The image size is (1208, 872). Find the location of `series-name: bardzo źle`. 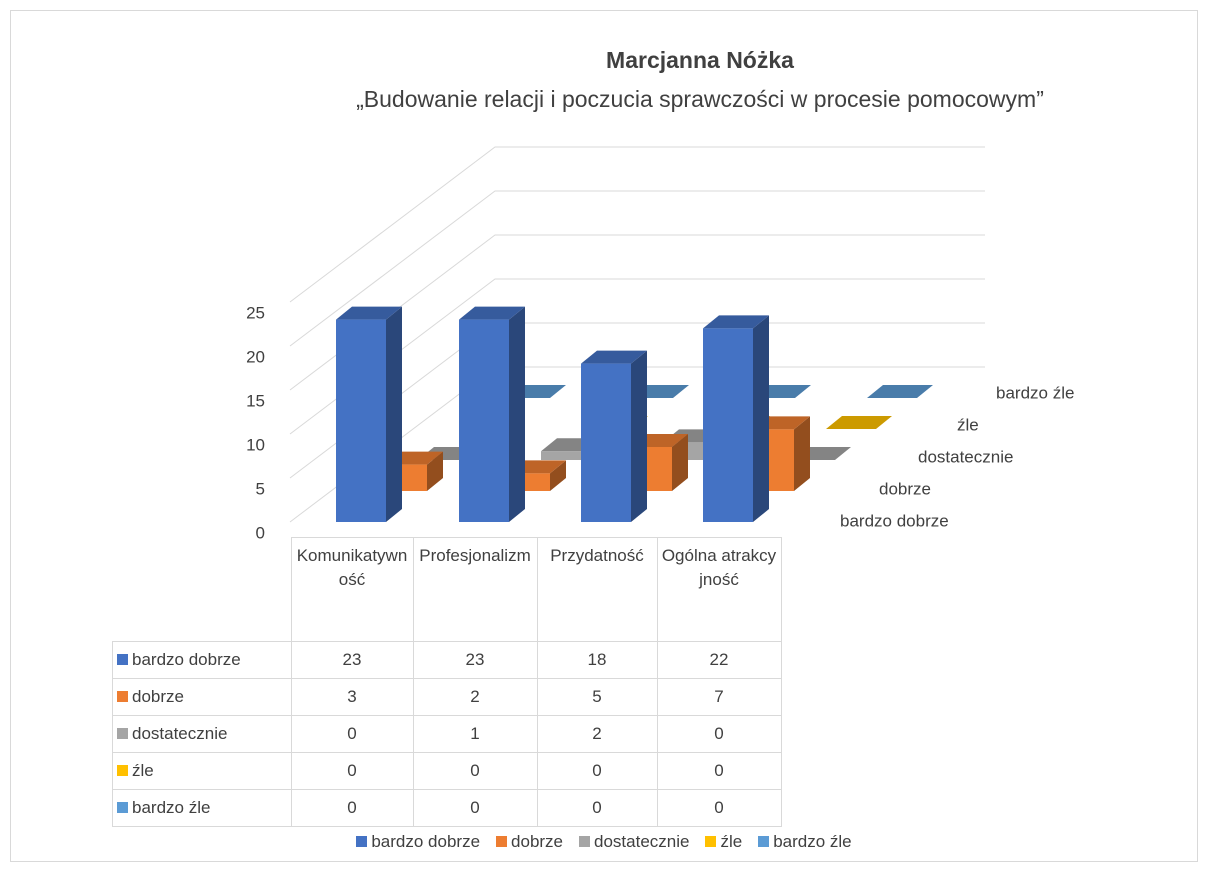

series-name: bardzo źle is located at coordinates (171, 807).